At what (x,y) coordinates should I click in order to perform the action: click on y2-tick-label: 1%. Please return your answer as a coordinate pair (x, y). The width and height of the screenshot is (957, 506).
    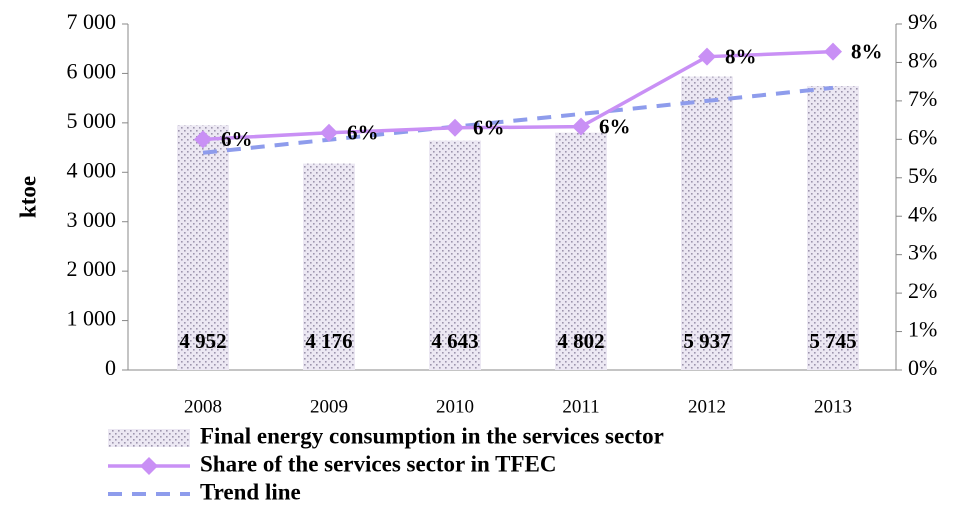
    Looking at the image, I should click on (922, 329).